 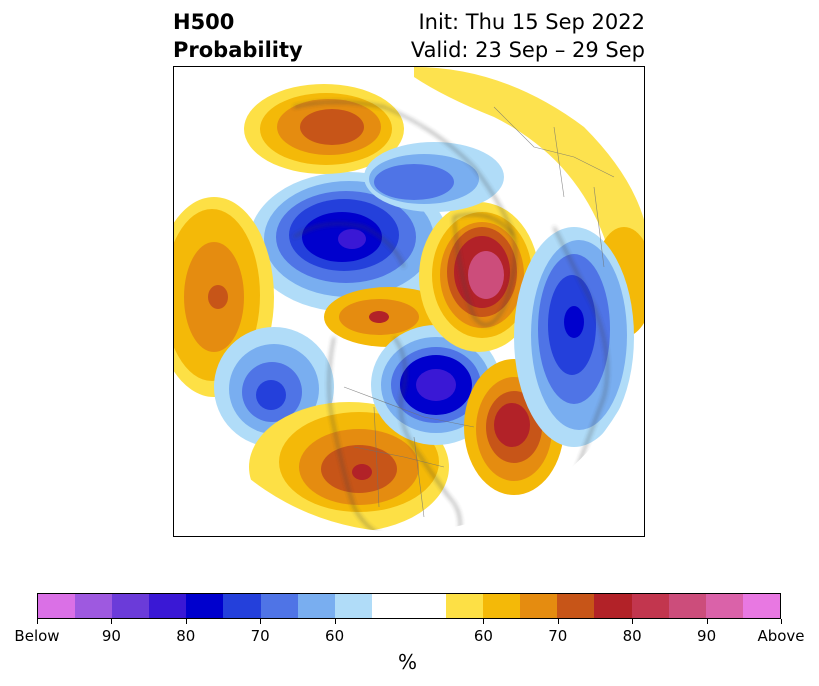 What do you see at coordinates (37, 636) in the screenshot?
I see `colorbar-tick-label: Below` at bounding box center [37, 636].